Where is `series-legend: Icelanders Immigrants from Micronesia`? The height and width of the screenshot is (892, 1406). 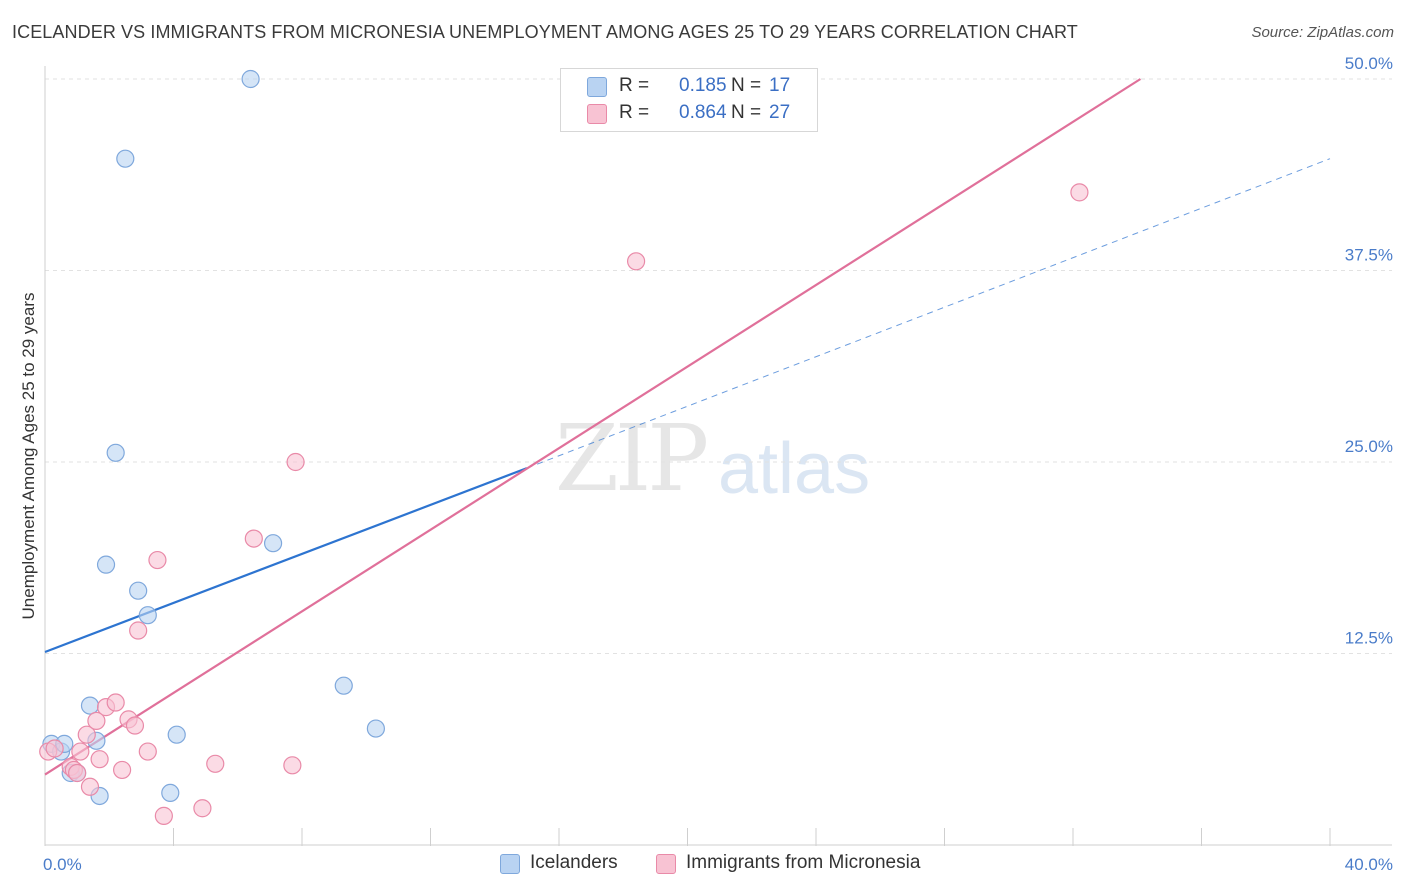 series-legend: Icelanders Immigrants from Micronesia is located at coordinates (703, 865).